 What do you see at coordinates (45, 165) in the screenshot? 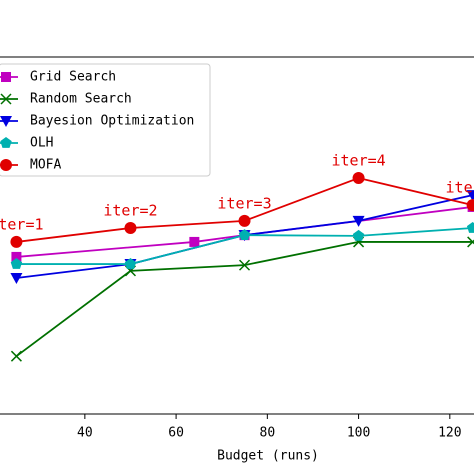
I see `legend-label: MOFA` at bounding box center [45, 165].